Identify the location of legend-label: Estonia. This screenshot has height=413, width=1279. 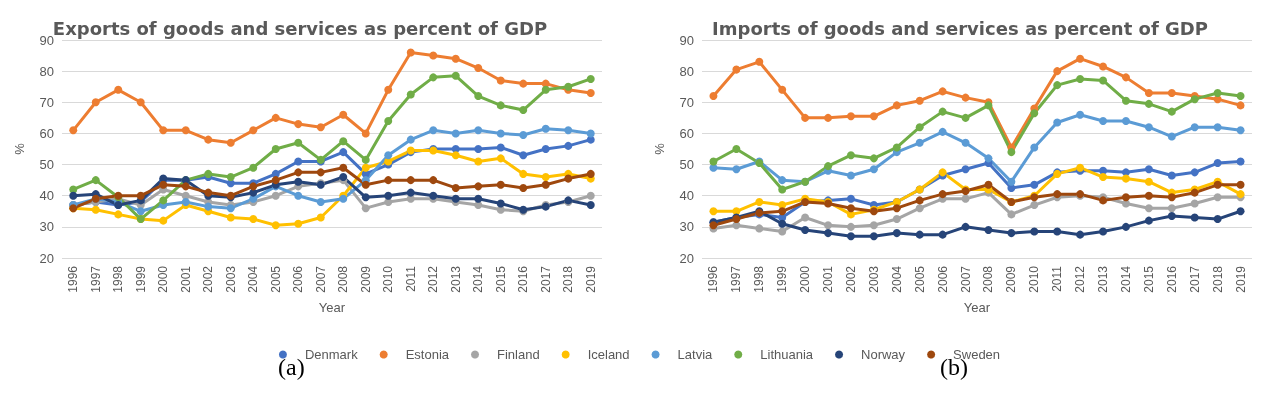
(427, 354).